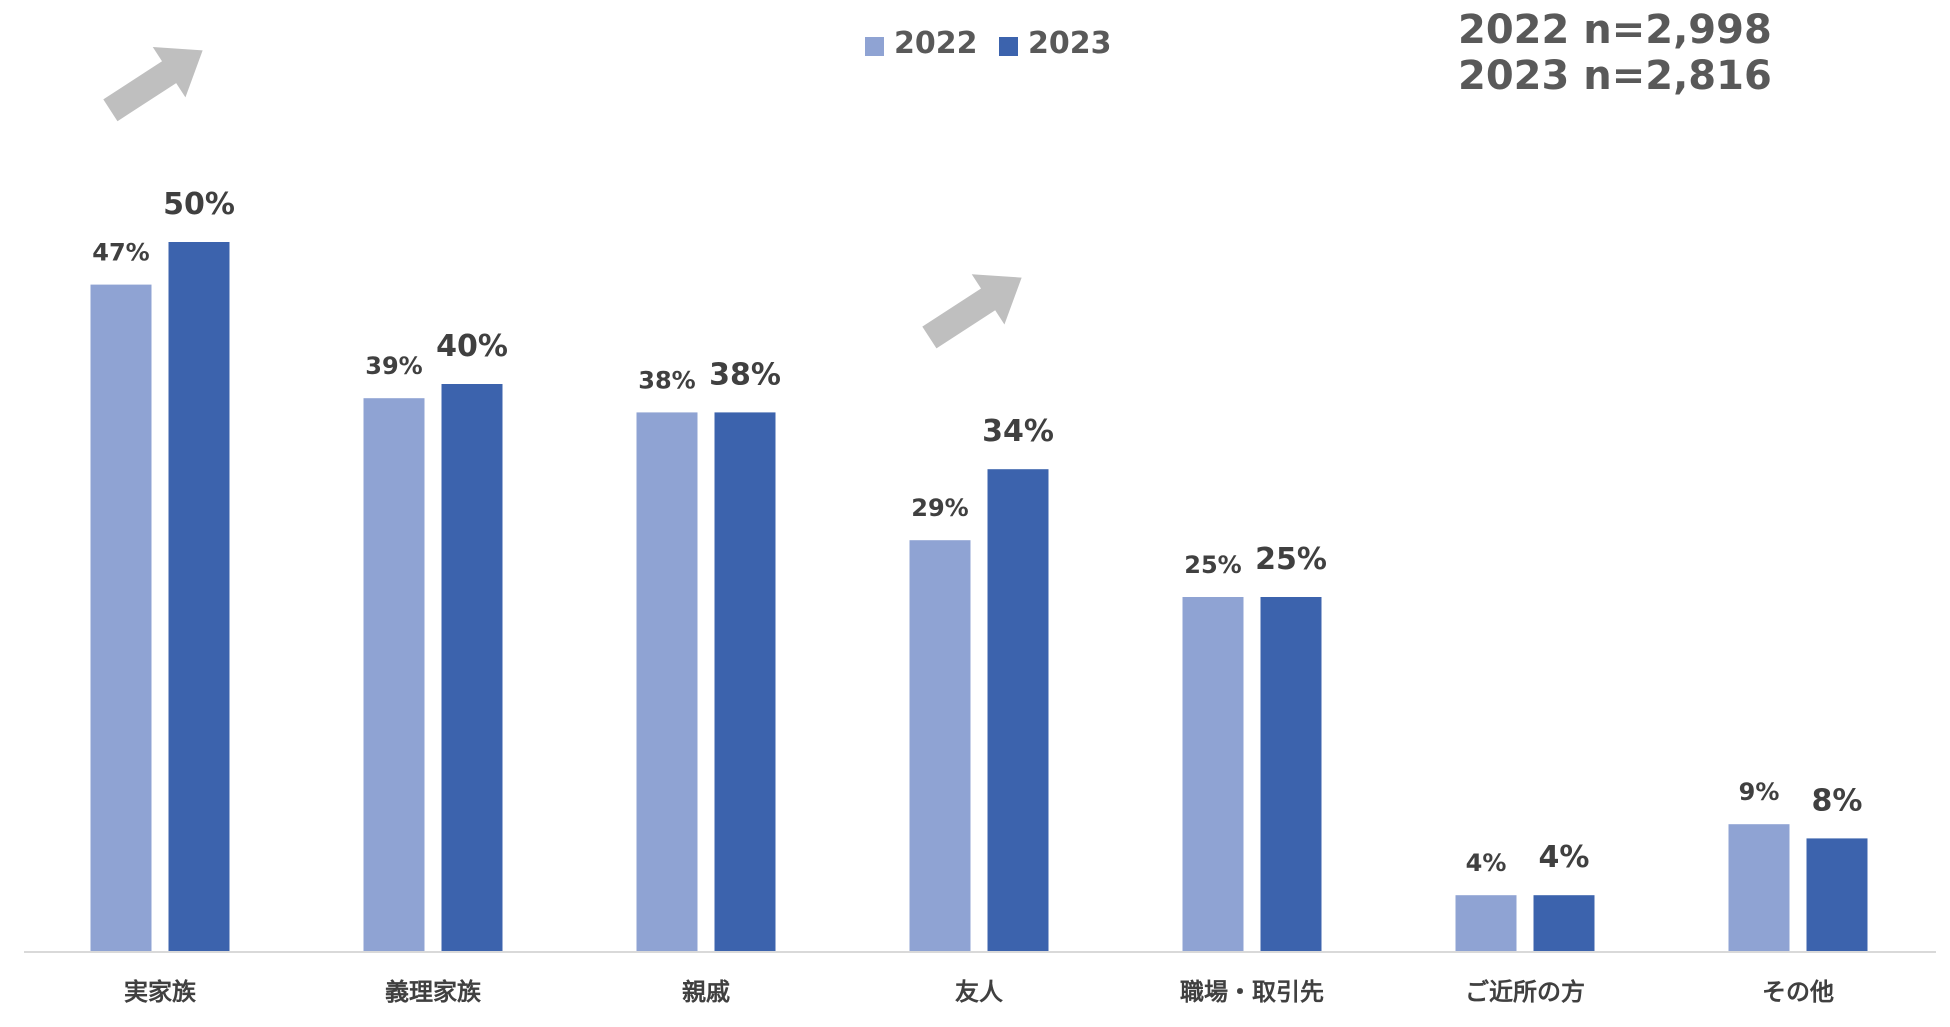 This screenshot has width=1950, height=1027. Describe the element at coordinates (988, 43) in the screenshot. I see `legend: 2022 2023` at that location.